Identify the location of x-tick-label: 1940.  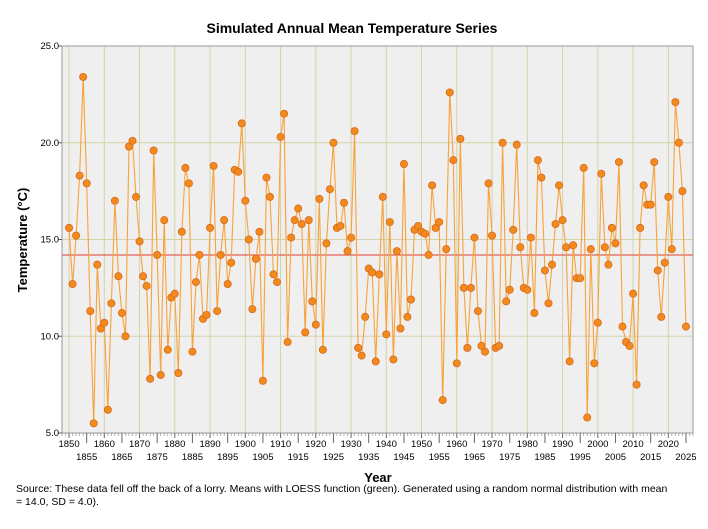
(386, 444).